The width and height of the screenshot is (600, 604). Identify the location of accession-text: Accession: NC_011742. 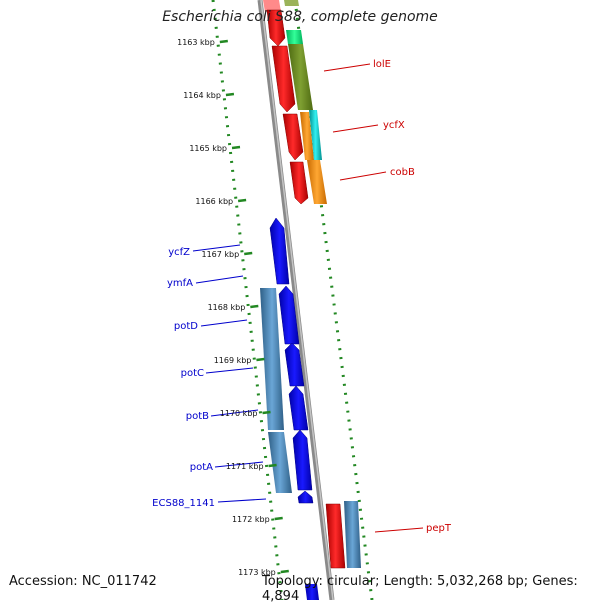
(83, 581).